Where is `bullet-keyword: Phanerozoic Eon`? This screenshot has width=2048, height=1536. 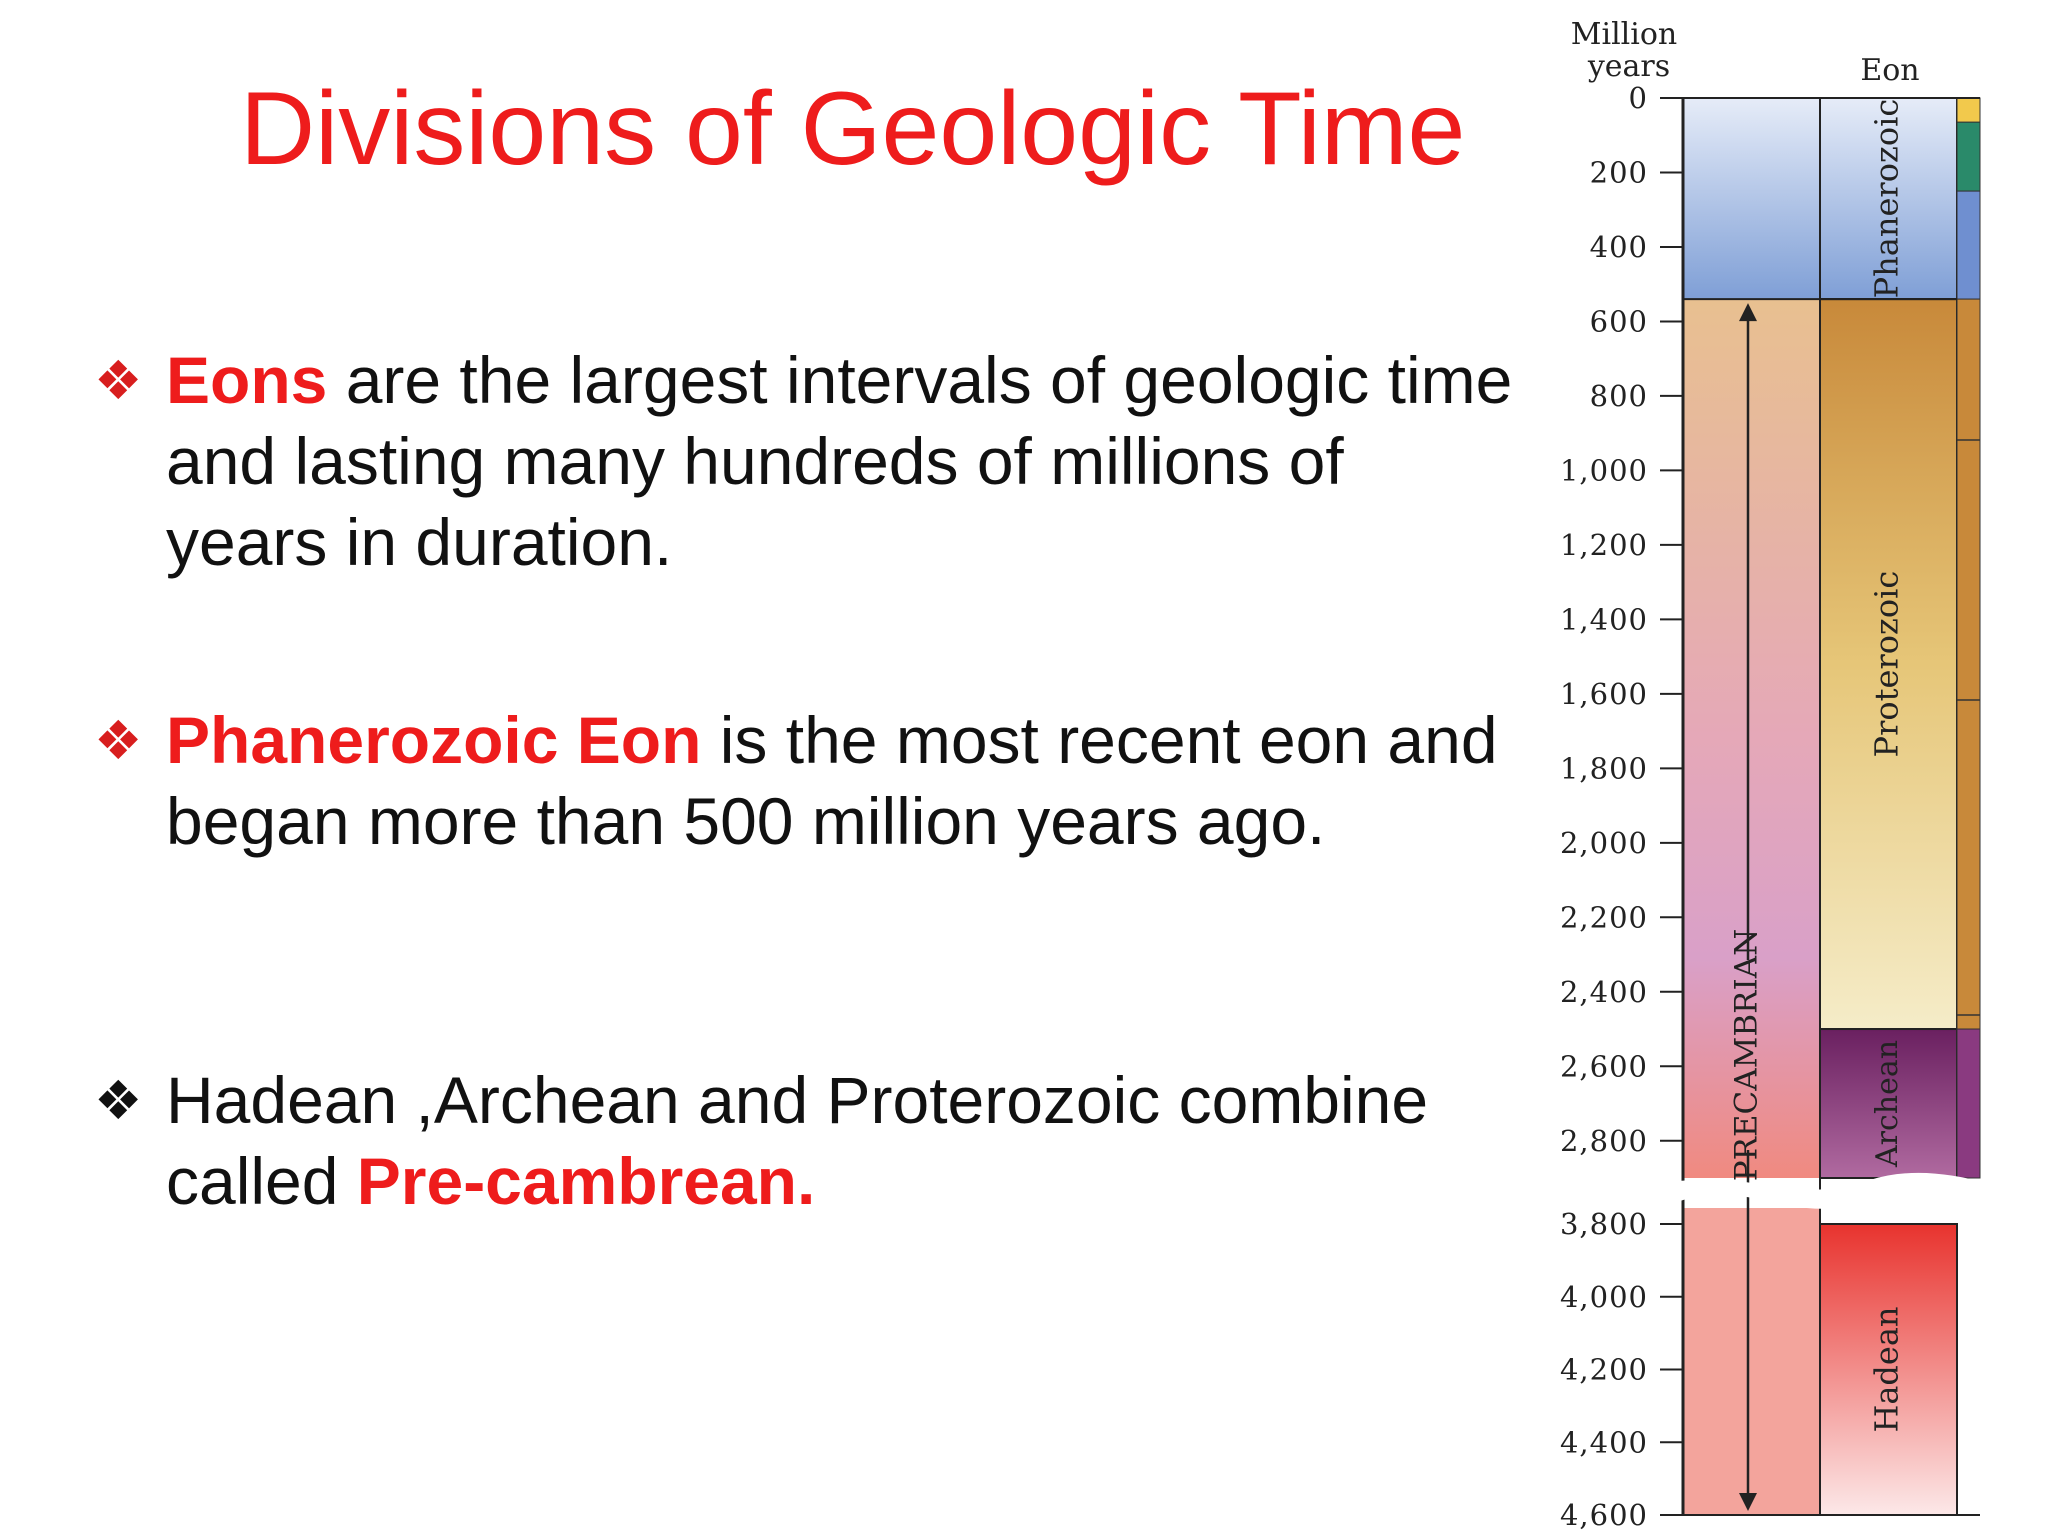 bullet-keyword: Phanerozoic Eon is located at coordinates (434, 740).